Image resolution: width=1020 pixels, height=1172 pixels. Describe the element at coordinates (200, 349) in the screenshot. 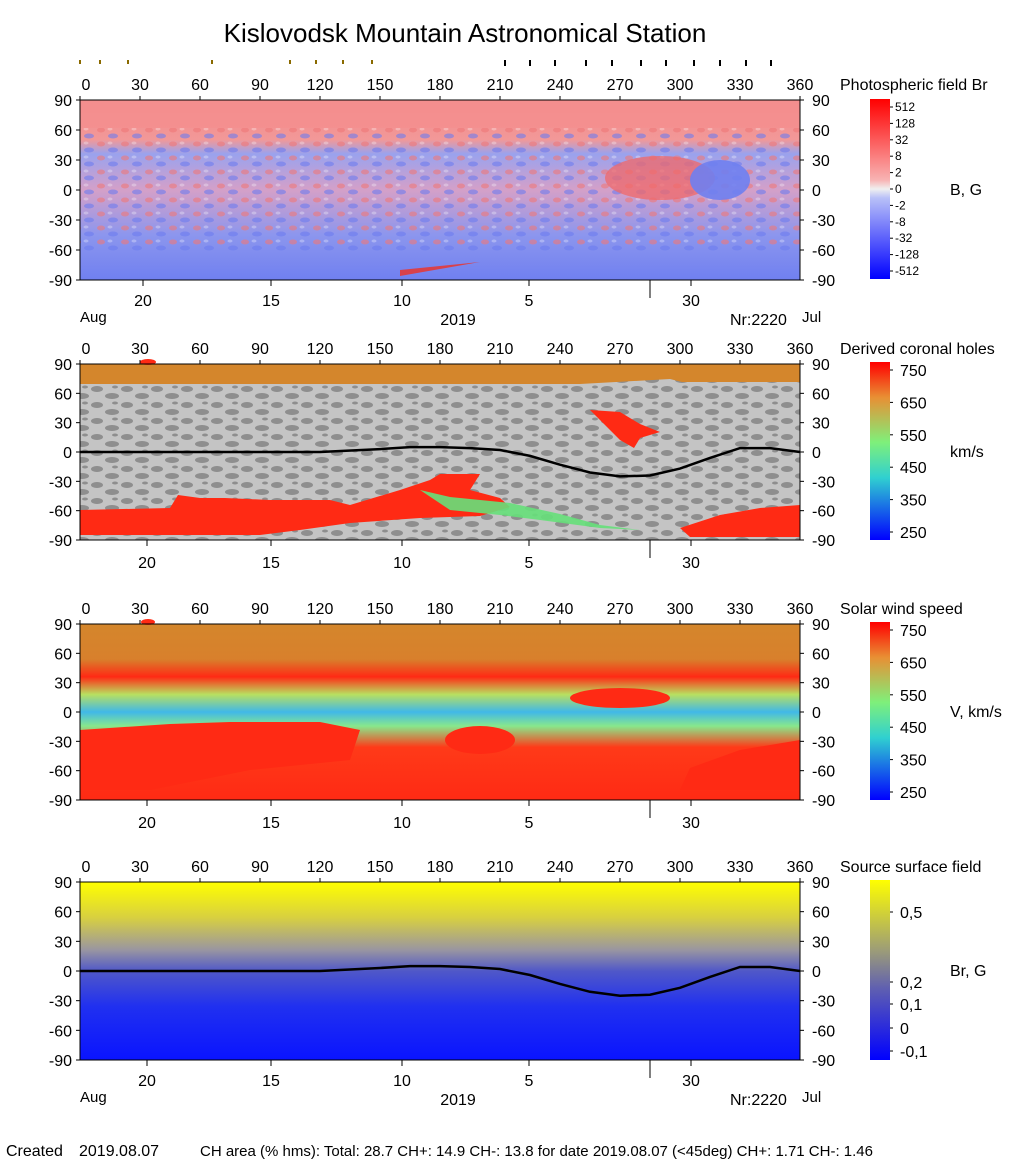

I see `x-tick-label: 60` at that location.